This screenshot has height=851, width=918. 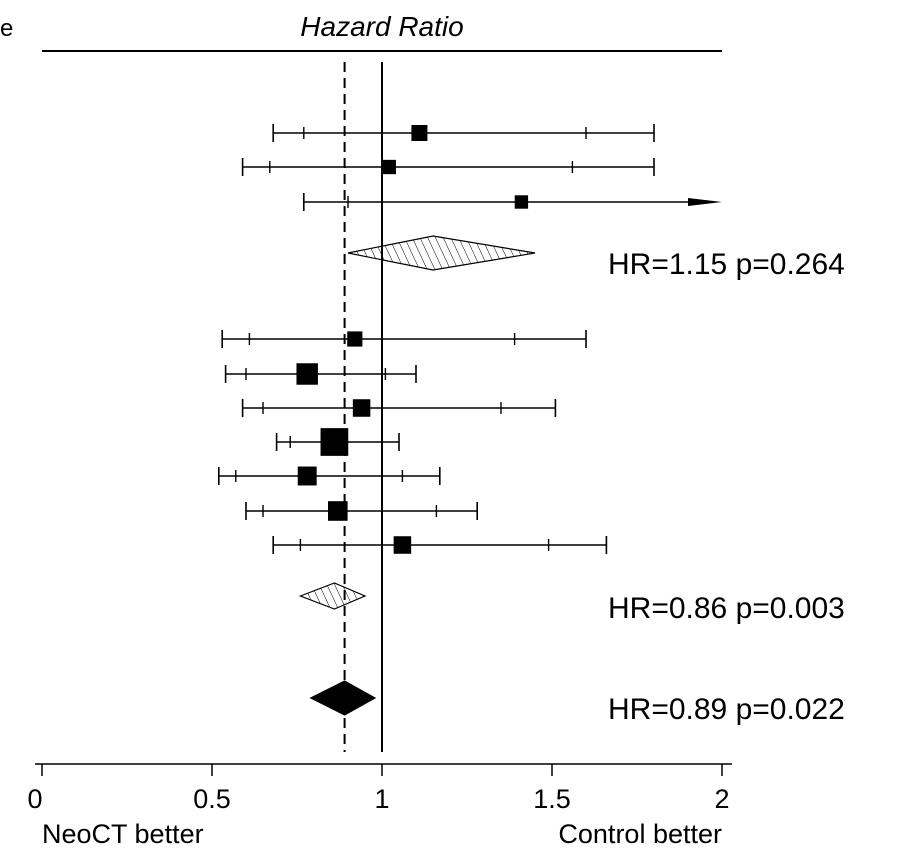 What do you see at coordinates (307, 374) in the screenshot?
I see `study-2-2-point` at bounding box center [307, 374].